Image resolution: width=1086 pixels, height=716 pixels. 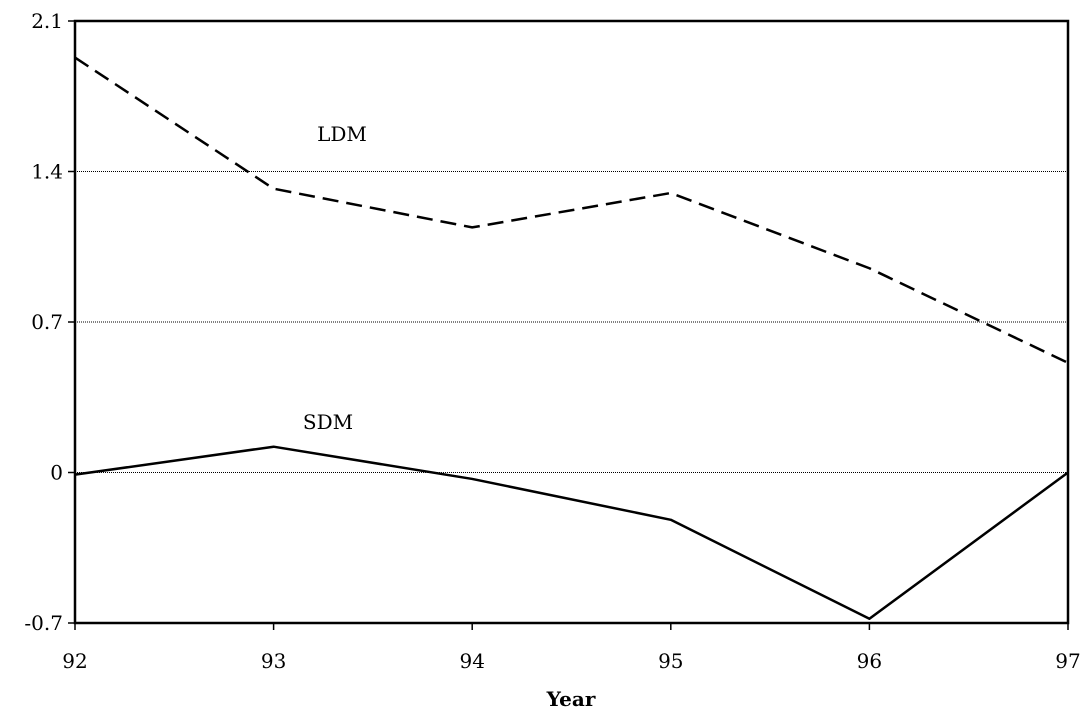 I want to click on series-label-ldm: LDM, so click(x=342, y=134).